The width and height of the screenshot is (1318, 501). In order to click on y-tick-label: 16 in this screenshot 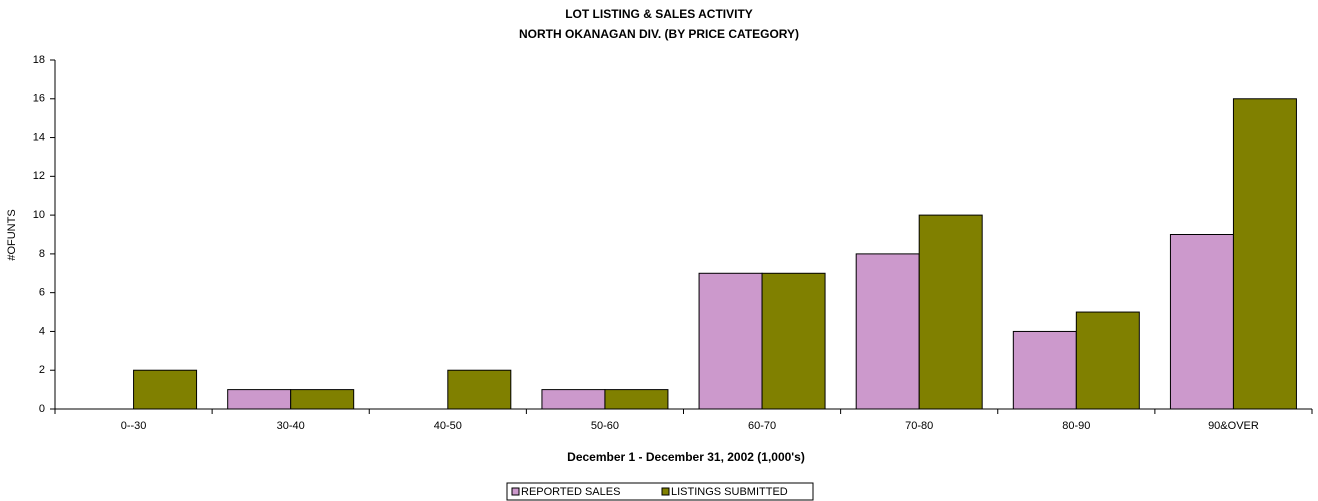, I will do `click(39, 99)`.